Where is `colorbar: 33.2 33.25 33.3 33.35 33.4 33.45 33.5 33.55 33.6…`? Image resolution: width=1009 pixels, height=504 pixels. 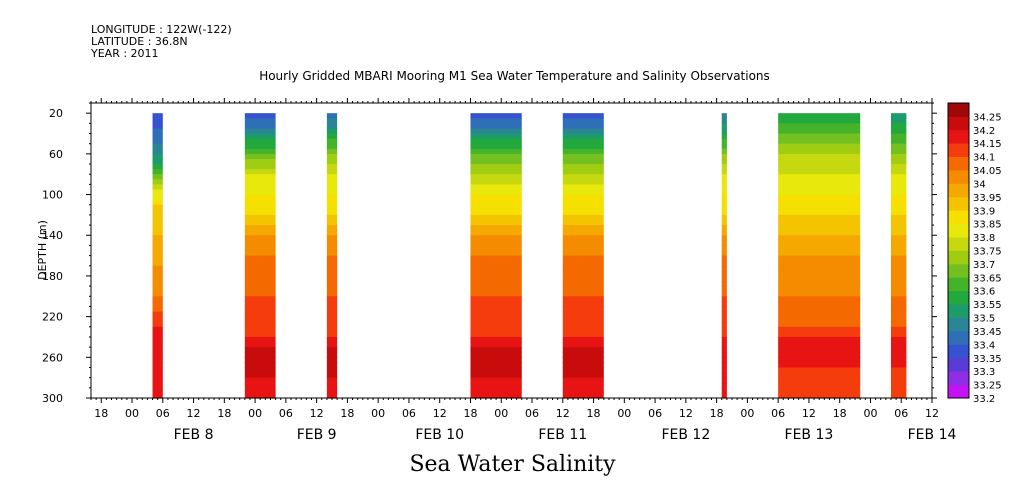 colorbar: 33.2 33.25 33.3 33.35 33.4 33.45 33.5 33.55 33.6… is located at coordinates (974, 253).